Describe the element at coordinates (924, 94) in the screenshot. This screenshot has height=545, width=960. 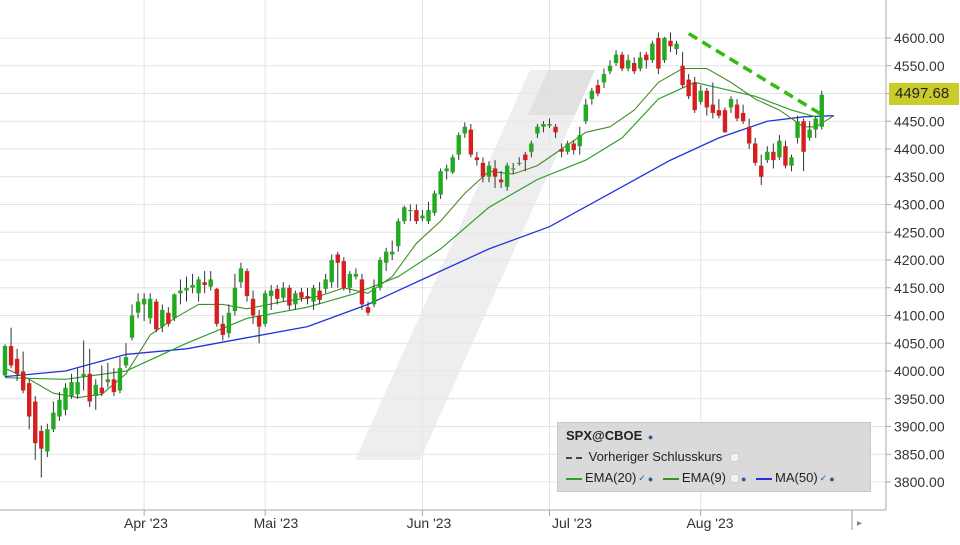
I see `last-price-badge: 4497.68` at that location.